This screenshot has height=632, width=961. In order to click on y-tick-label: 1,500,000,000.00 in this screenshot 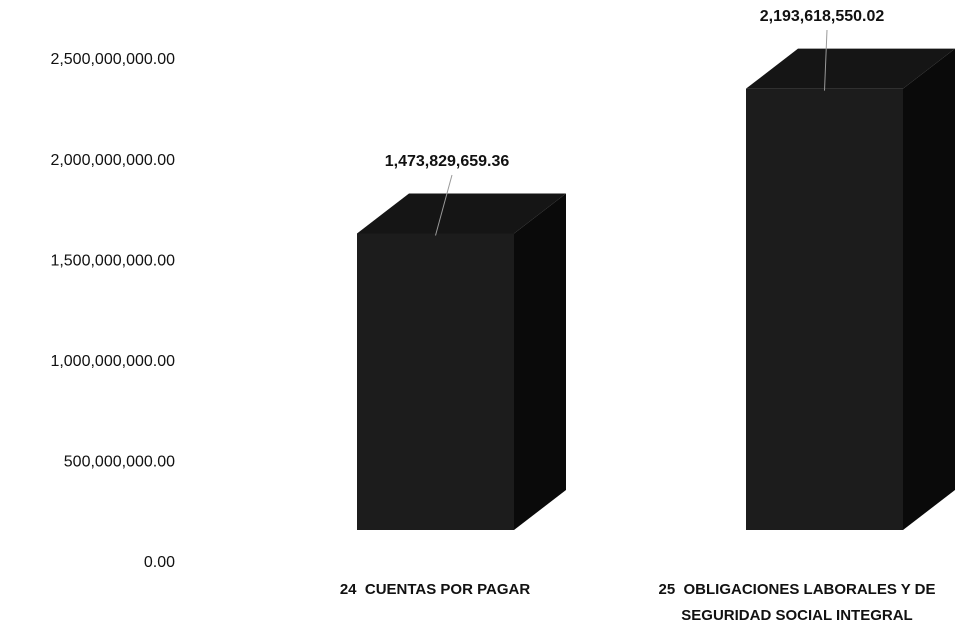, I will do `click(112, 260)`.